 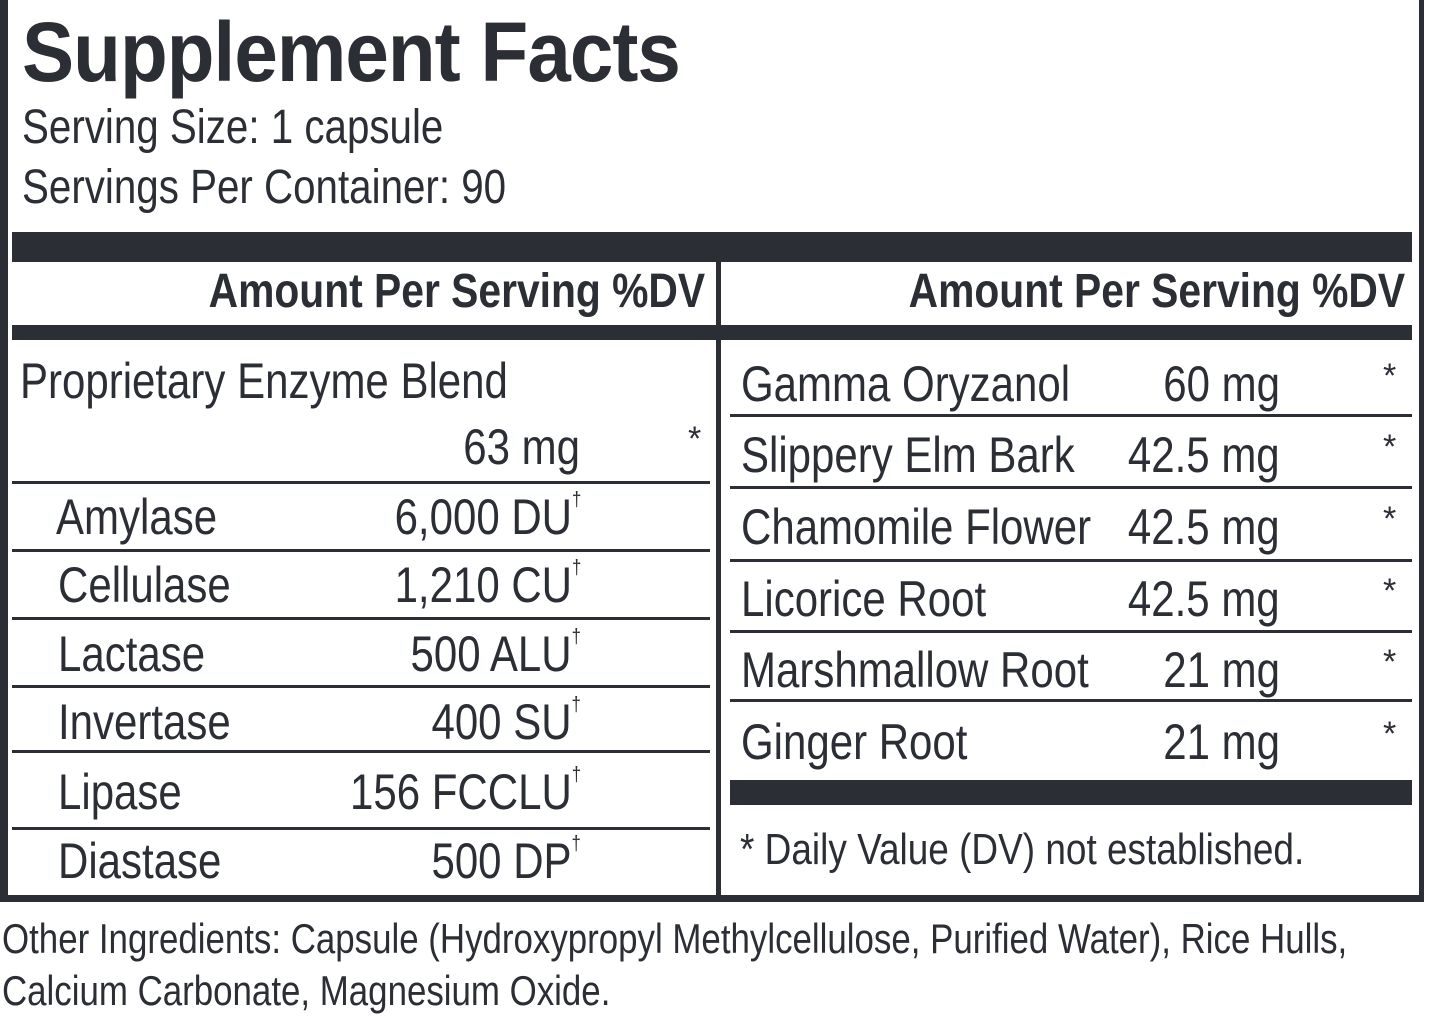 What do you see at coordinates (120, 792) in the screenshot?
I see `enzyme-name: Lipase` at bounding box center [120, 792].